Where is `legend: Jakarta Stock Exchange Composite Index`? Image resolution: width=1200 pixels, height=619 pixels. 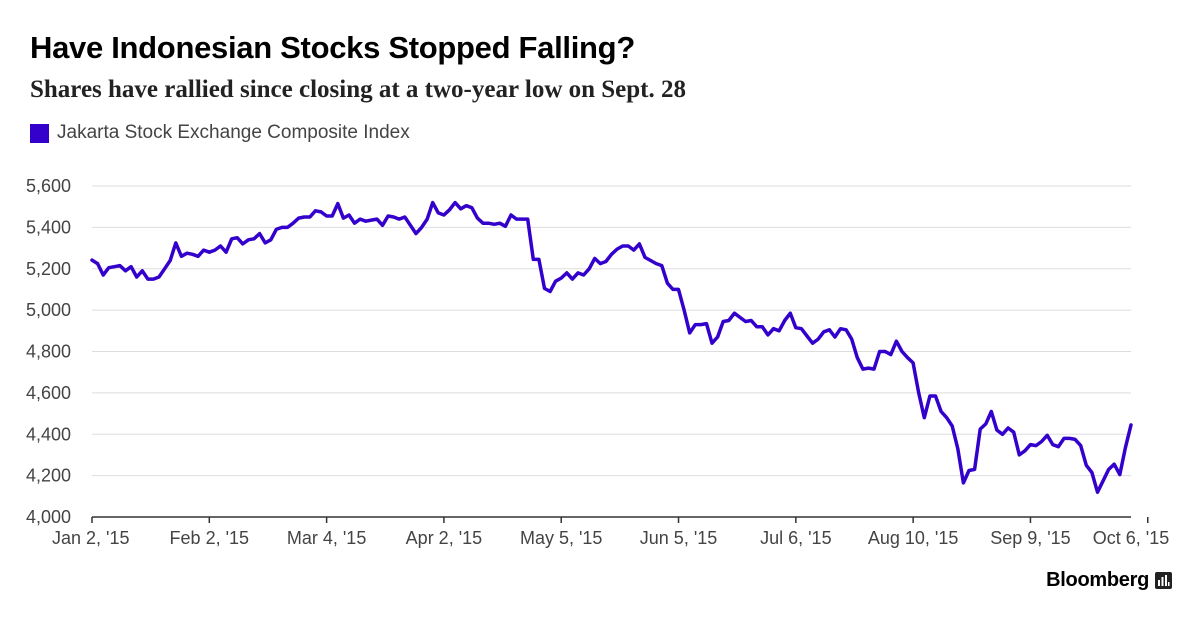
legend: Jakarta Stock Exchange Composite Index is located at coordinates (220, 133).